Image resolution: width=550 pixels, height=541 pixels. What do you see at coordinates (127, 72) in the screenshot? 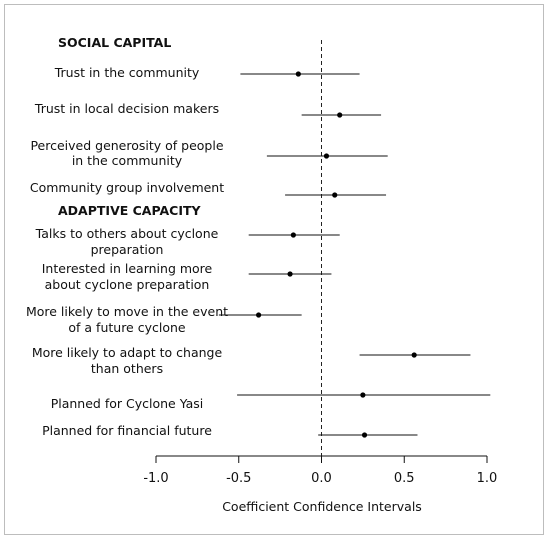
I see `row-label: Trust in the community` at bounding box center [127, 72].